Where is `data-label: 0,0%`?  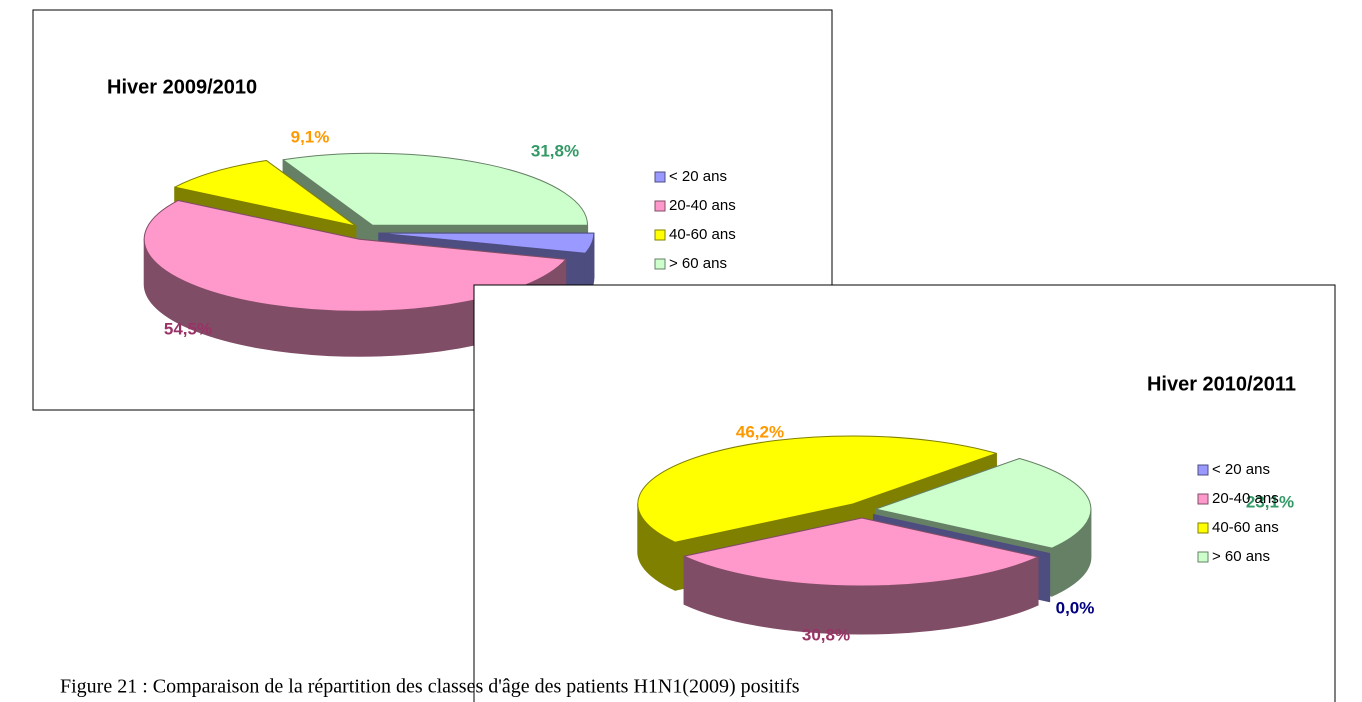 data-label: 0,0% is located at coordinates (1075, 607).